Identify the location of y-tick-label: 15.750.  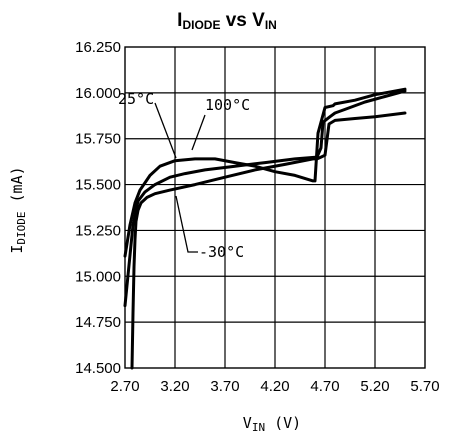
(98, 139).